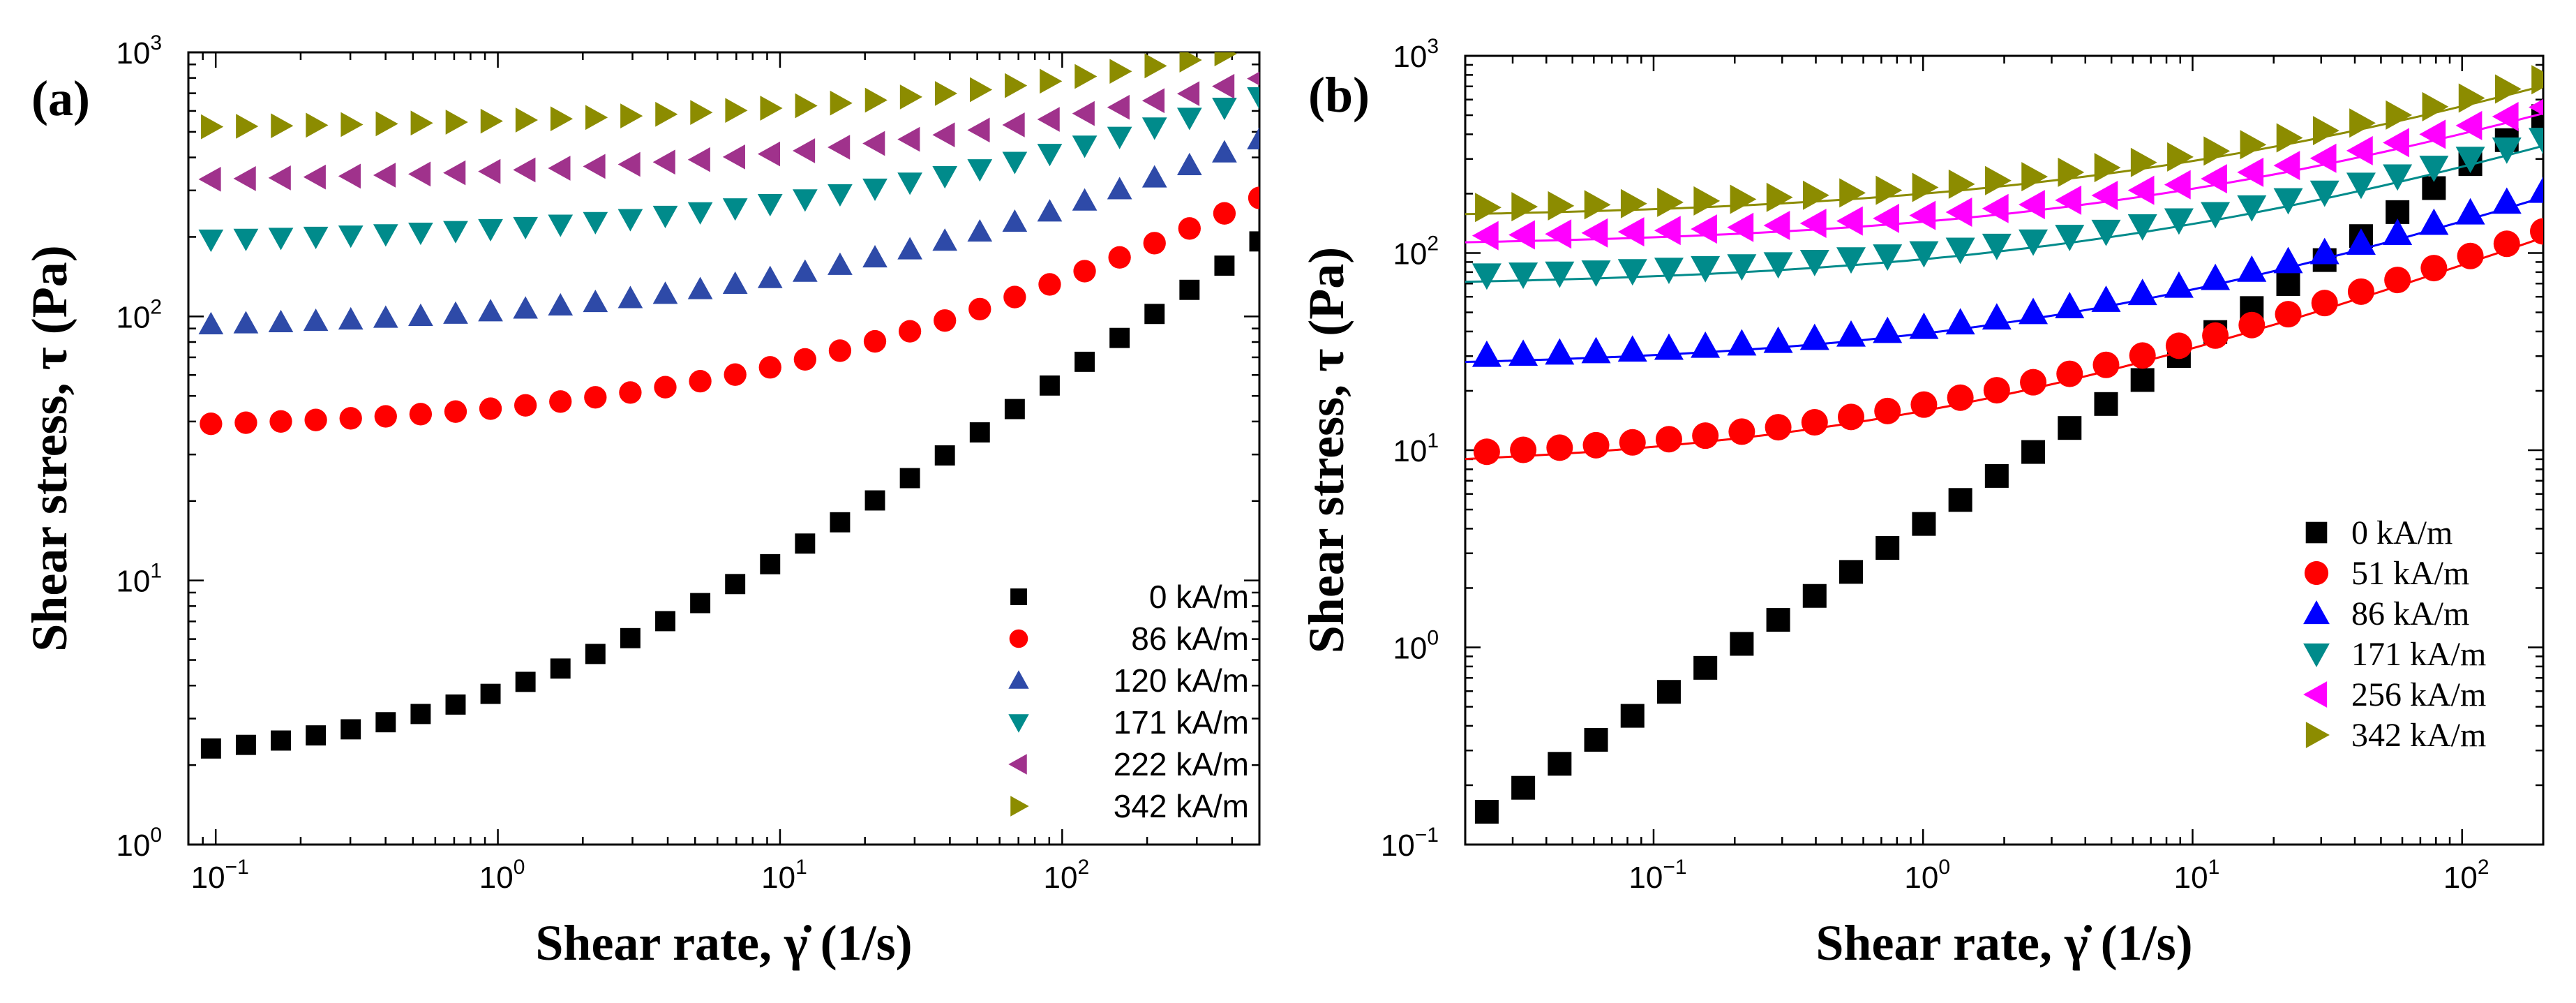 Image resolution: width=2576 pixels, height=1003 pixels. Describe the element at coordinates (2418, 655) in the screenshot. I see `legend-label: 171 kA/m` at that location.